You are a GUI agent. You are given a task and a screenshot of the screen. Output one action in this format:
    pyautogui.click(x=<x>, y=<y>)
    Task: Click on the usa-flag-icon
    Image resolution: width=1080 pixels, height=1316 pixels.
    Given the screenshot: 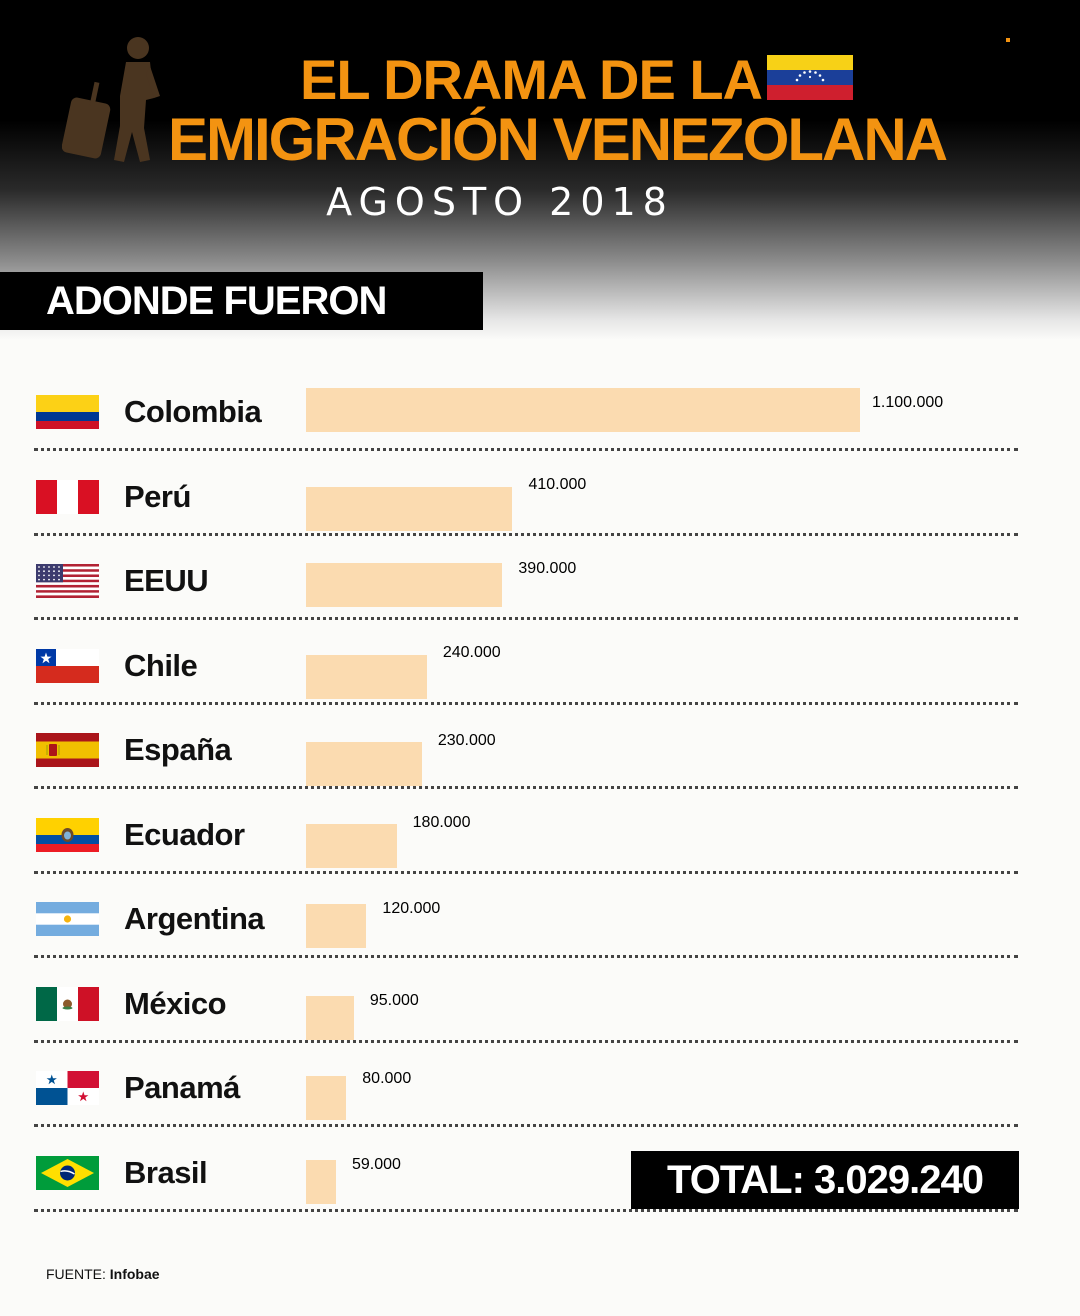 What is the action you would take?
    pyautogui.click(x=67, y=581)
    